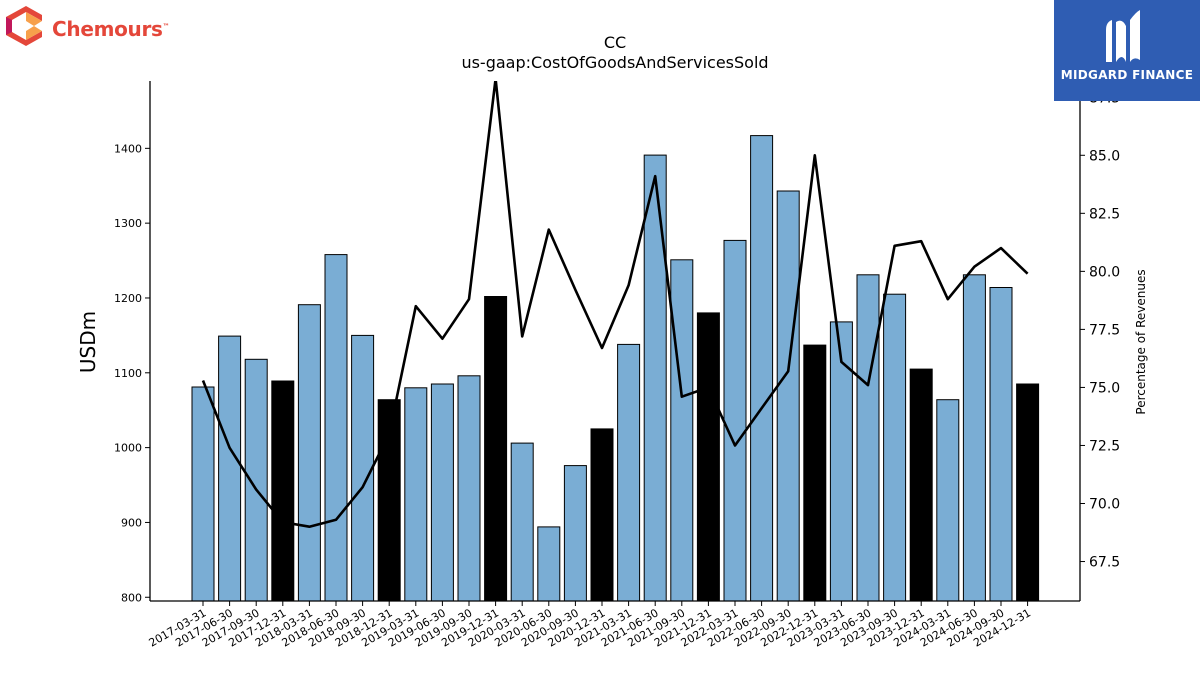  What do you see at coordinates (1104, 214) in the screenshot?
I see `y2-tick-label: 82.5` at bounding box center [1104, 214].